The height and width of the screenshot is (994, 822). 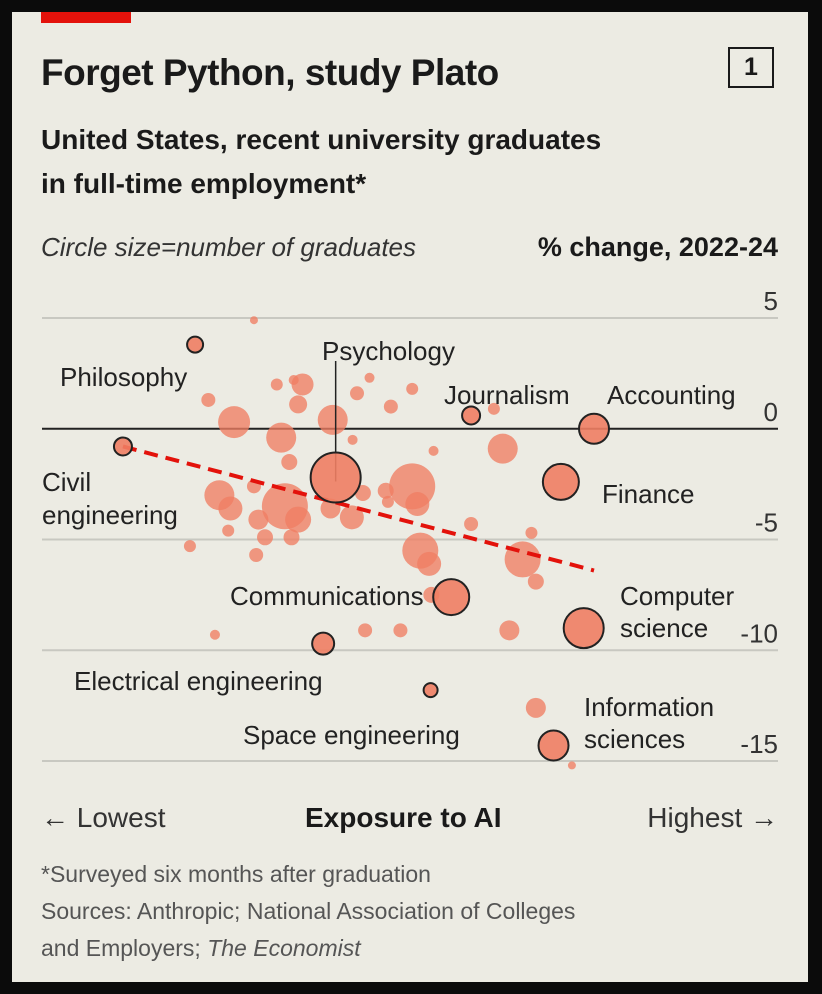 What do you see at coordinates (657, 247) in the screenshot?
I see `y-axis-label: % change, 2022-24` at bounding box center [657, 247].